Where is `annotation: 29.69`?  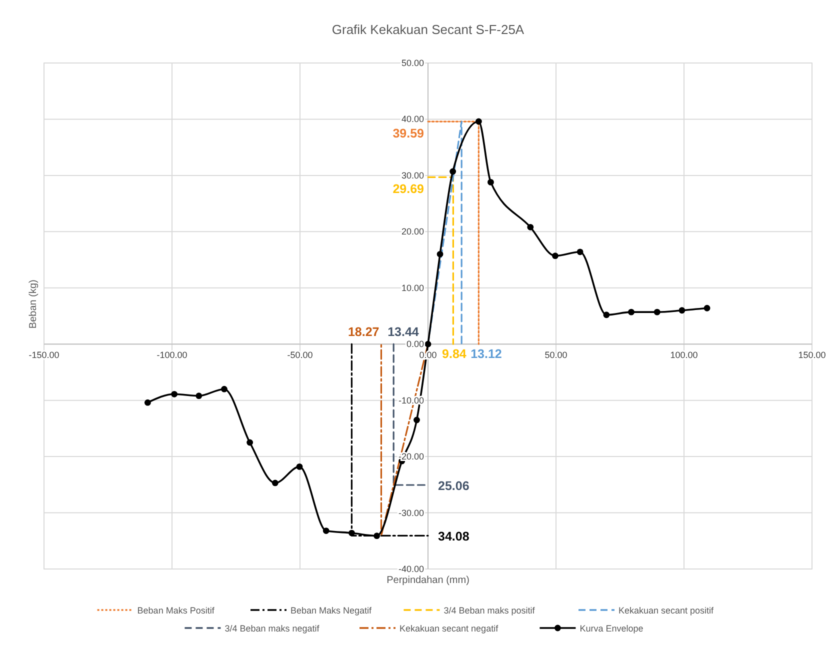 annotation: 29.69 is located at coordinates (408, 189).